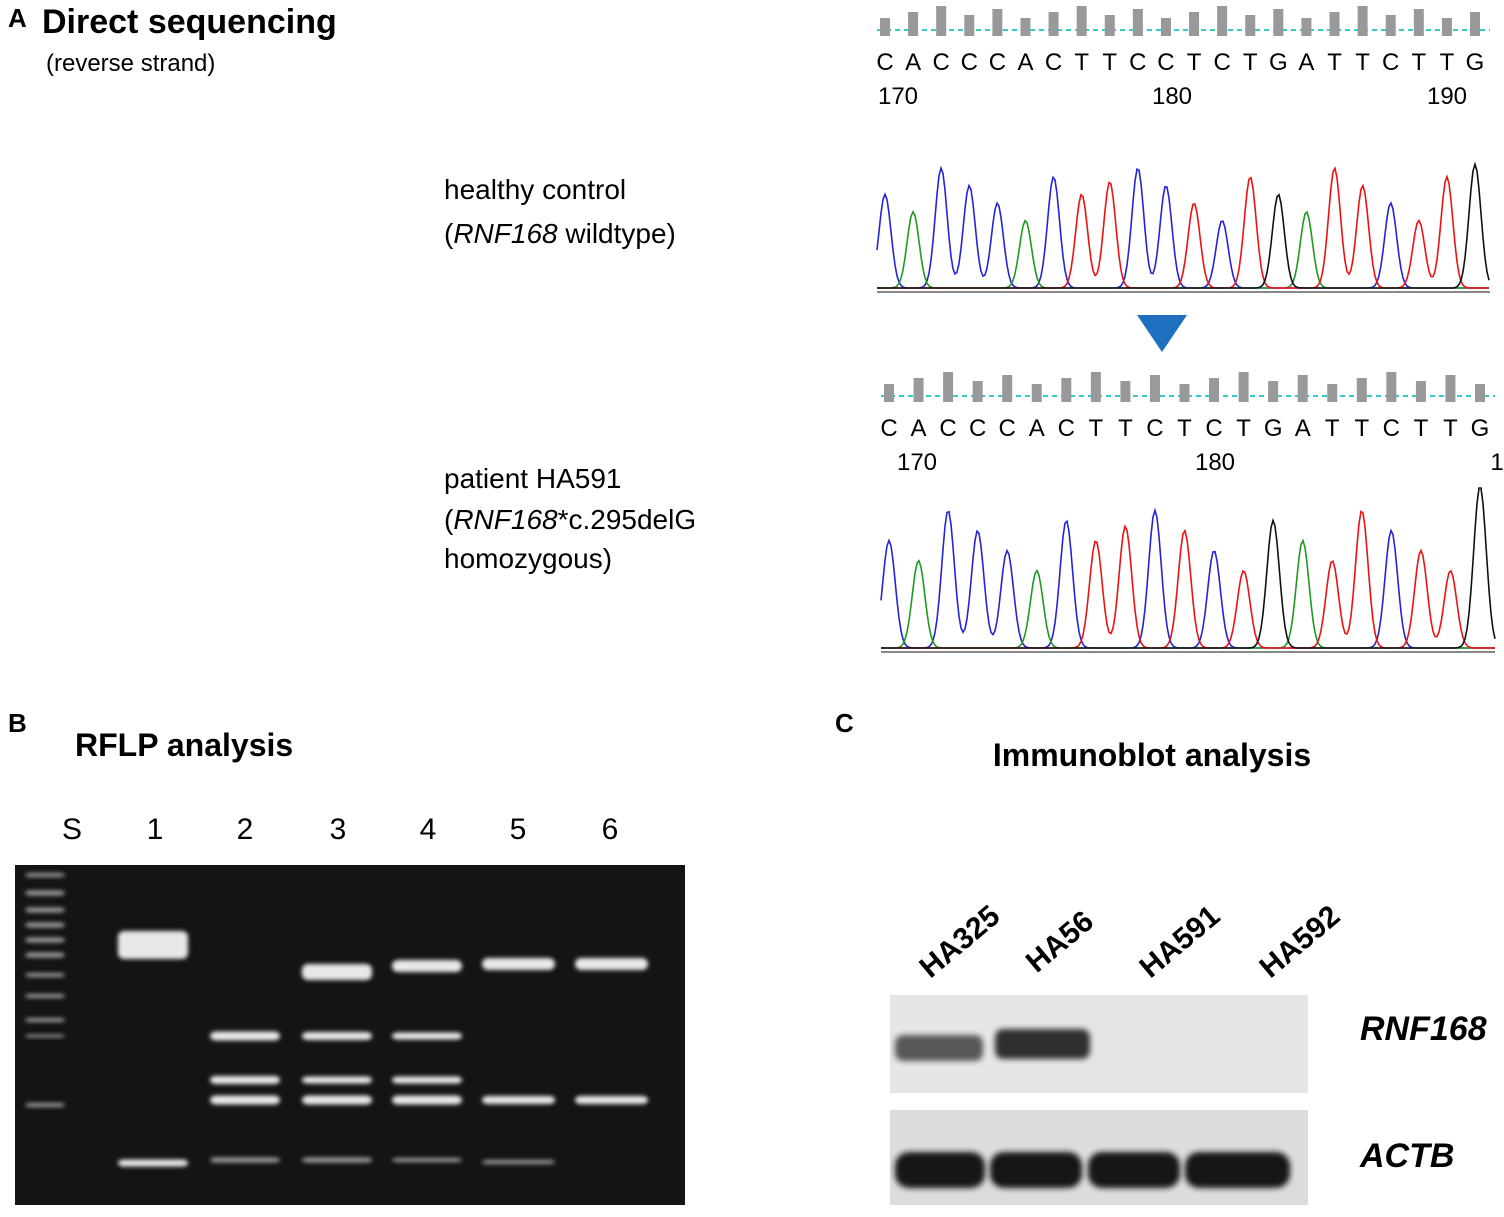 The height and width of the screenshot is (1217, 1504). I want to click on arrow-marker, so click(1162, 333).